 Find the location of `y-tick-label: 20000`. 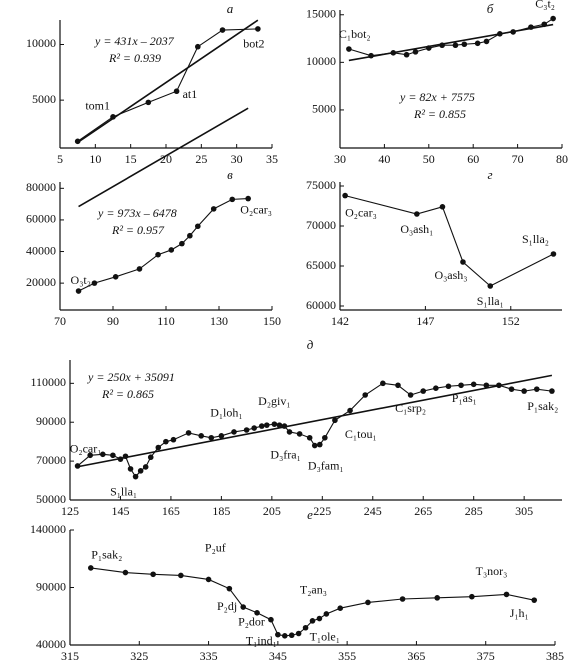

y-tick-label: 20000 is located at coordinates (41, 282).